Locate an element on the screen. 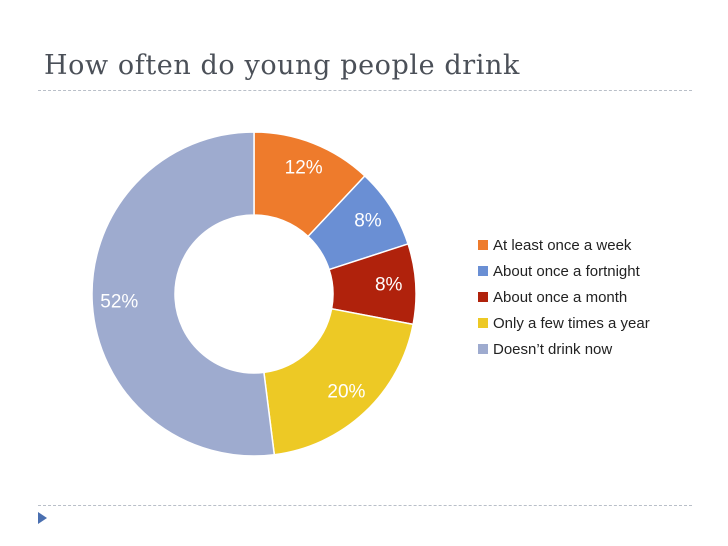 The height and width of the screenshot is (546, 728). slice-label-at-least-once-a-week: 12% is located at coordinates (304, 167).